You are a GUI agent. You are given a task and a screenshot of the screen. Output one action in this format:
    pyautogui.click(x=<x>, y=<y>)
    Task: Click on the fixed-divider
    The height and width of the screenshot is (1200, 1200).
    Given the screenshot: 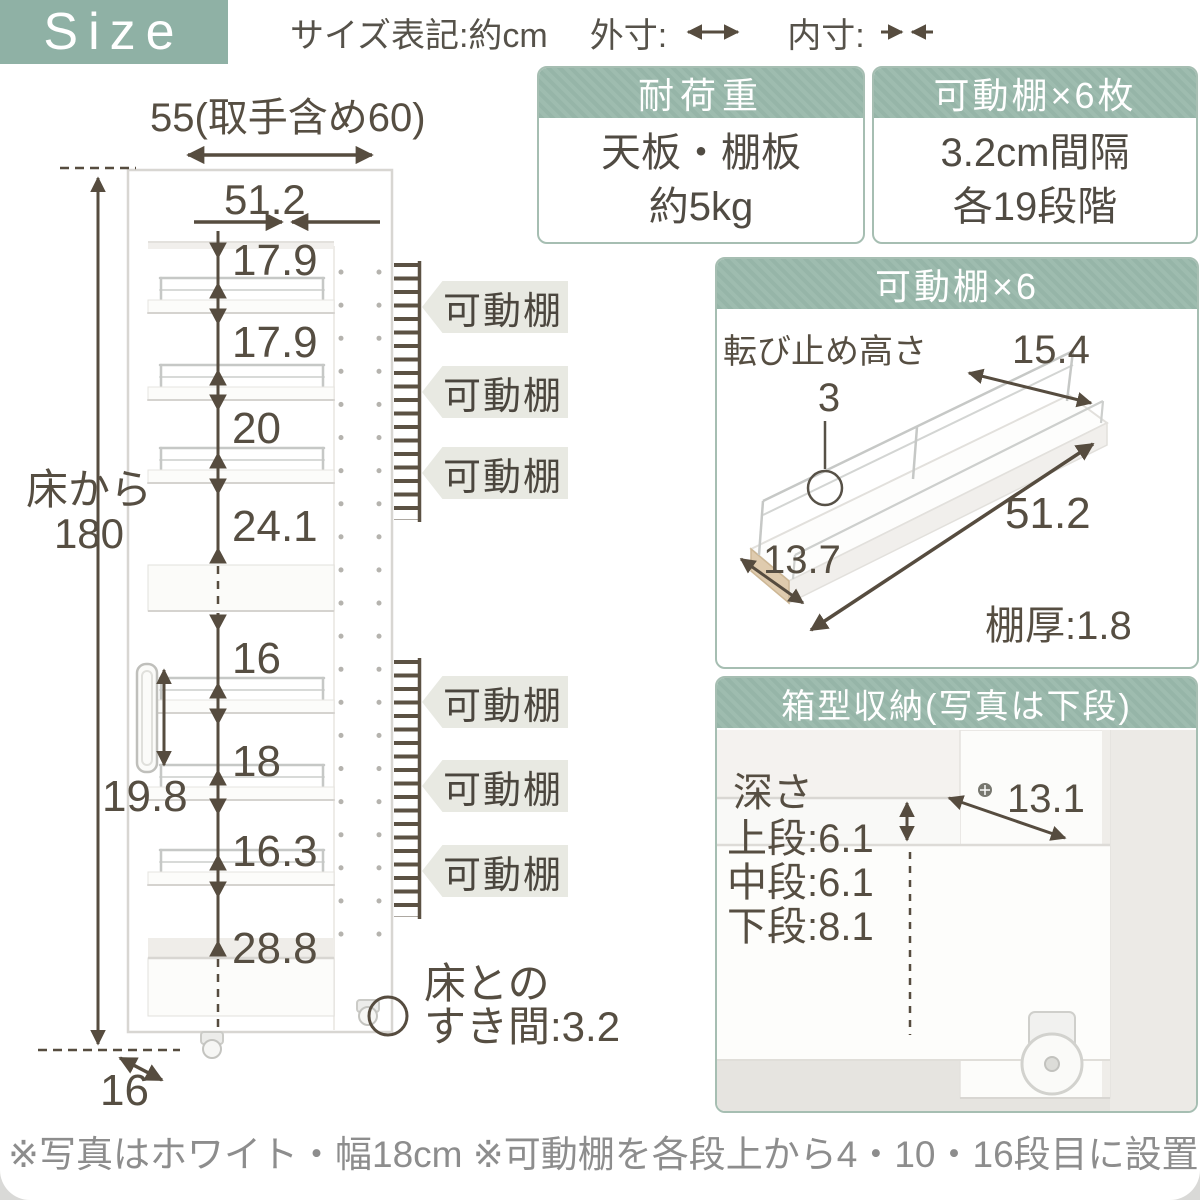 What is the action you would take?
    pyautogui.click(x=241, y=588)
    